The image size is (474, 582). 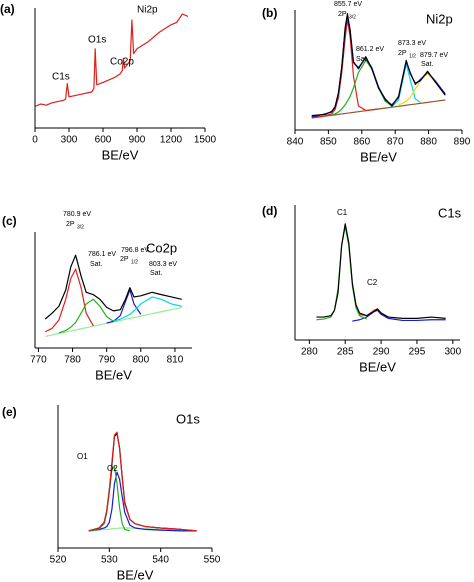 What do you see at coordinates (342, 212) in the screenshot?
I see `annotation: C1` at bounding box center [342, 212].